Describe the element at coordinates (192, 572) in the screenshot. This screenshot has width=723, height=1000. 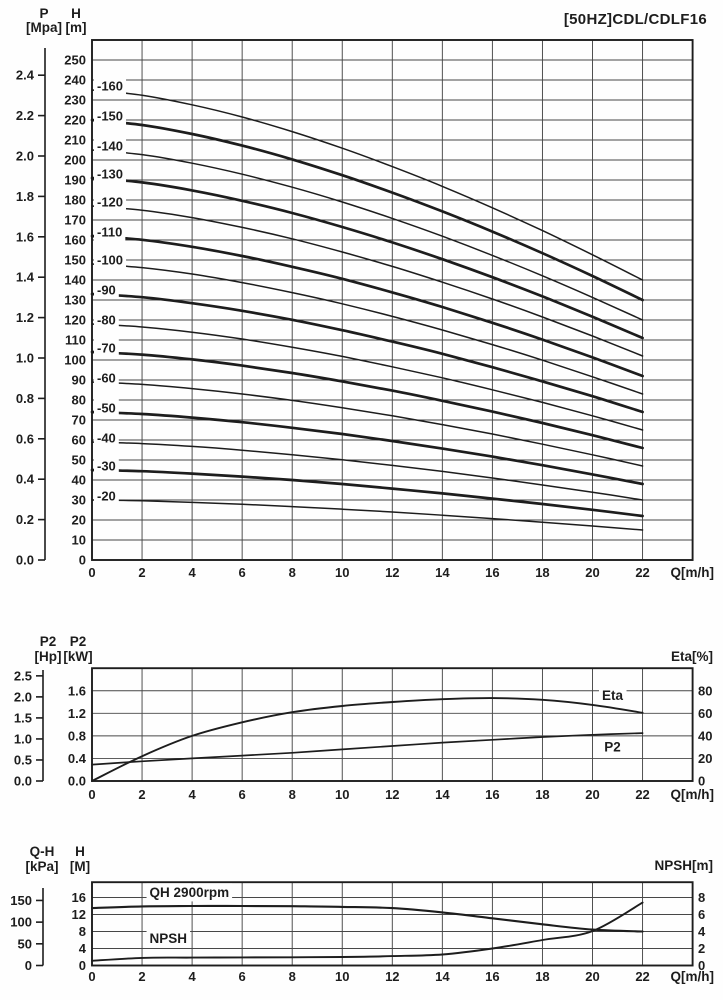
I see `x-tick-label: 4` at that location.